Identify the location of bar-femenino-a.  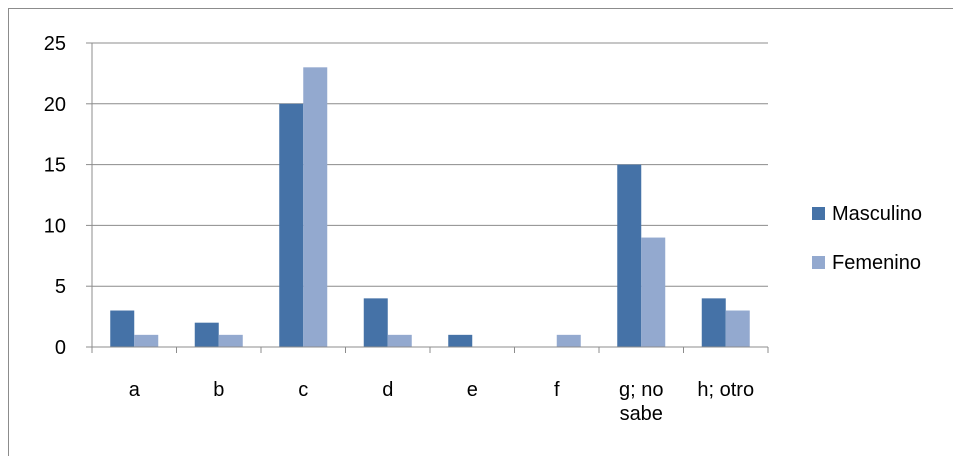
(146, 340).